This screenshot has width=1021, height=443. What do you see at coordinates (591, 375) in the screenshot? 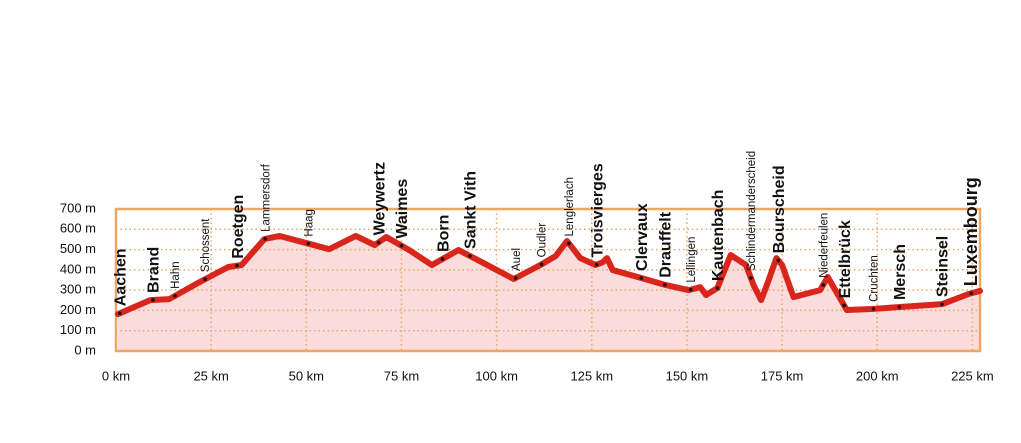
I see `x-tick-label: 125 km` at bounding box center [591, 375].